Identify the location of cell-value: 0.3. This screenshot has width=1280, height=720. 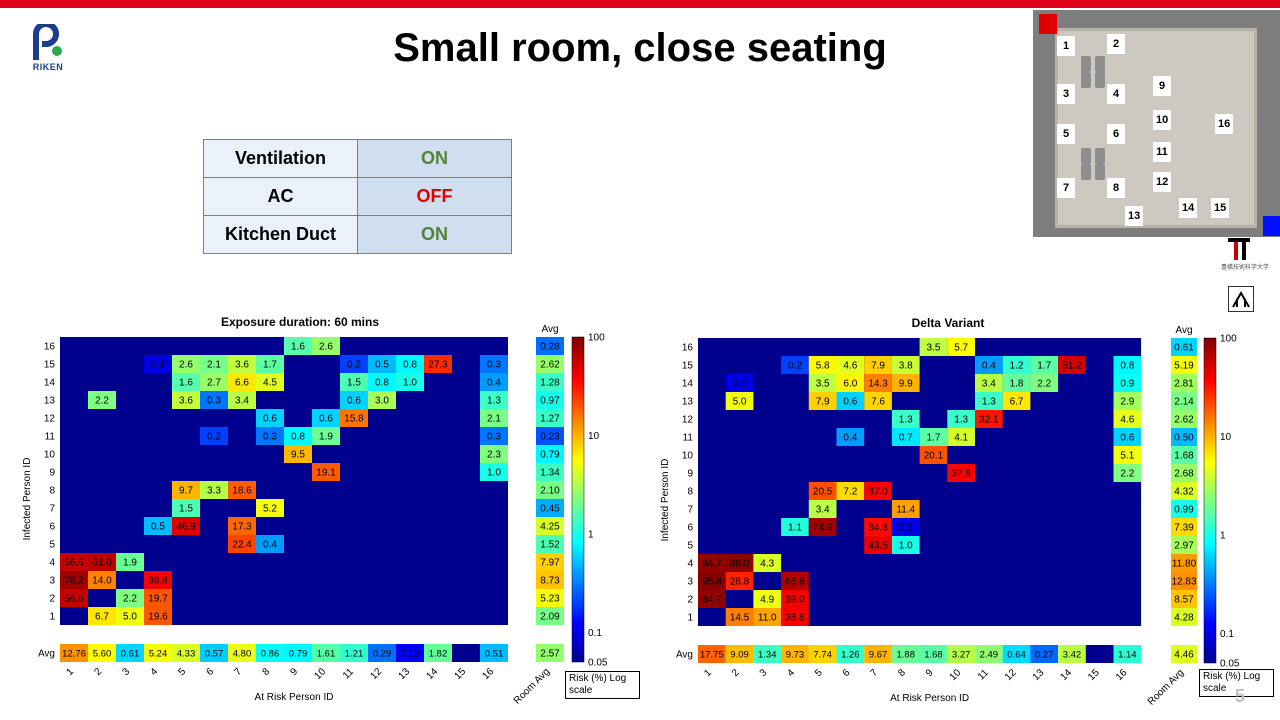
(494, 365).